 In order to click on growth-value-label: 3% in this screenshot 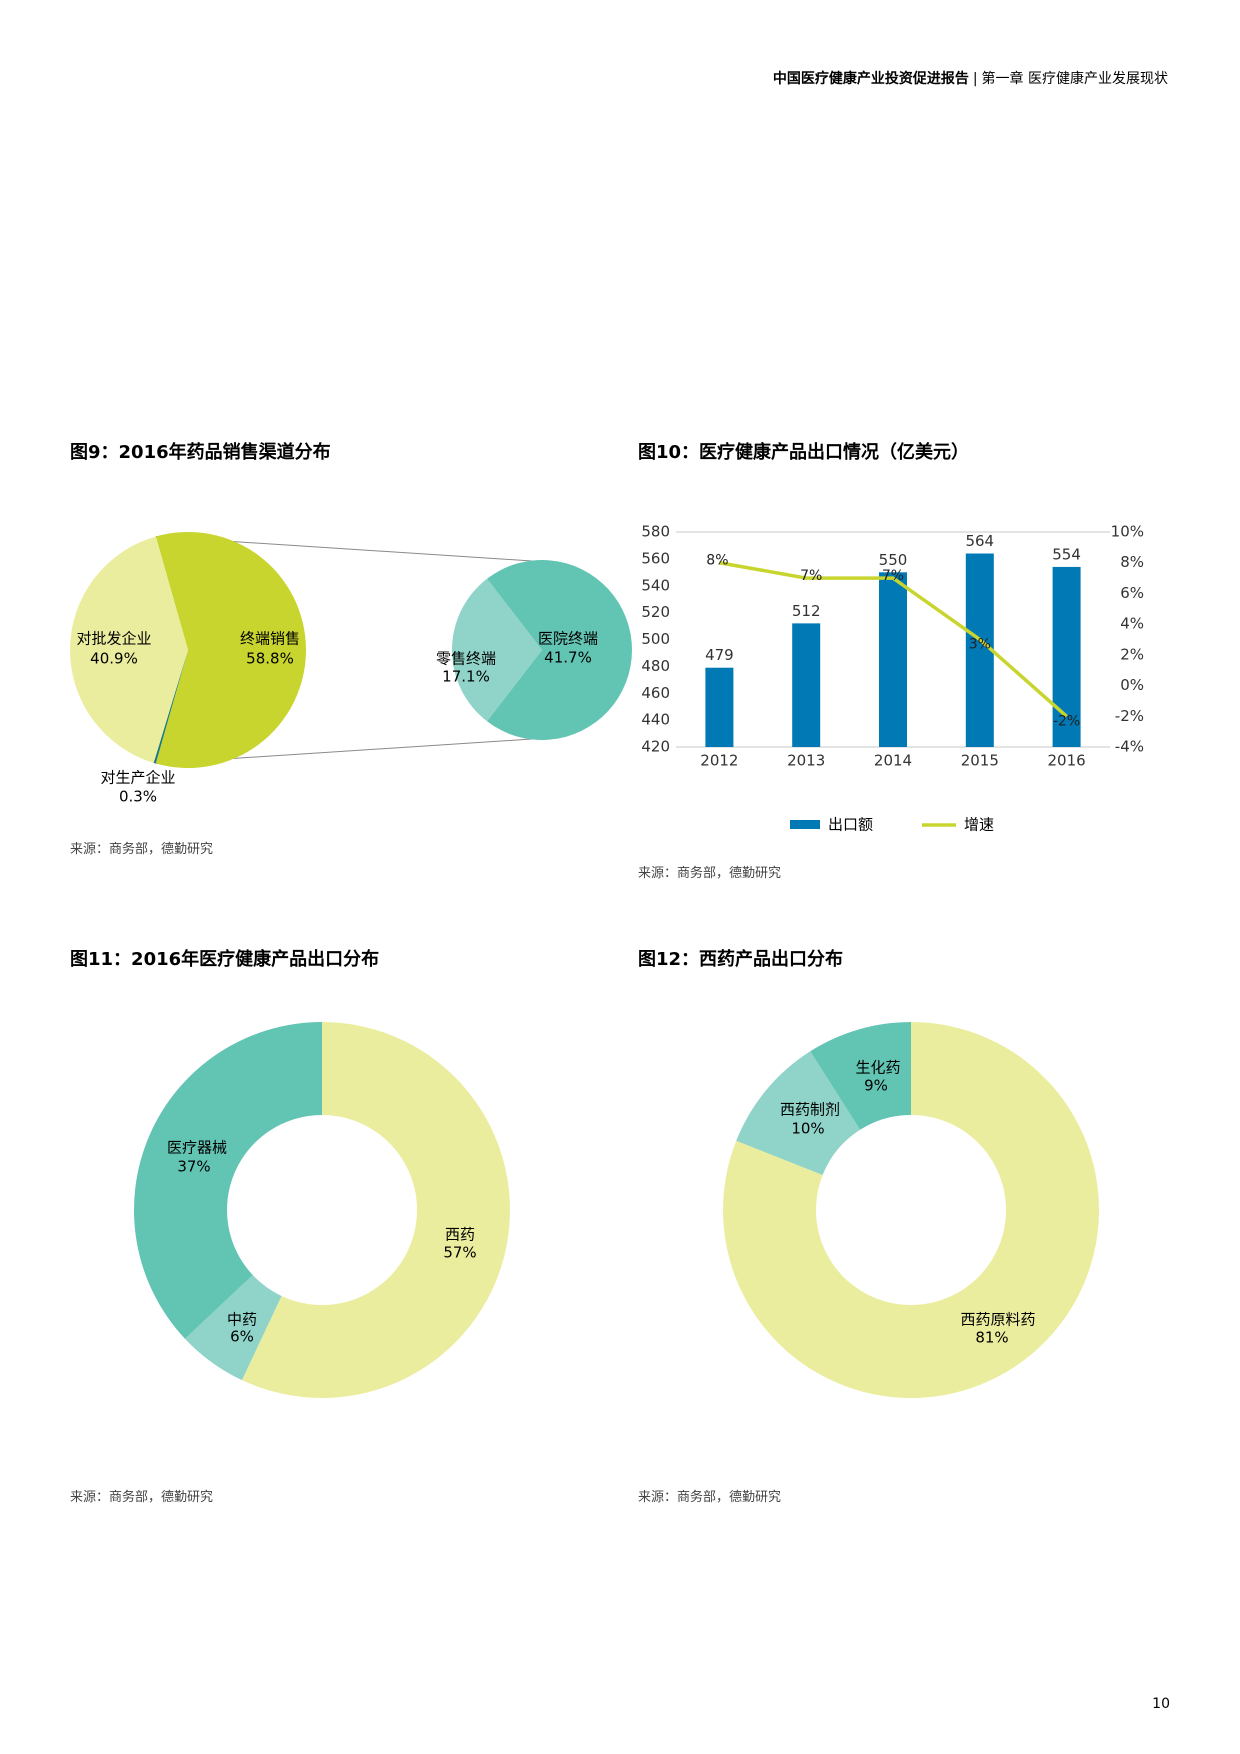, I will do `click(980, 645)`.